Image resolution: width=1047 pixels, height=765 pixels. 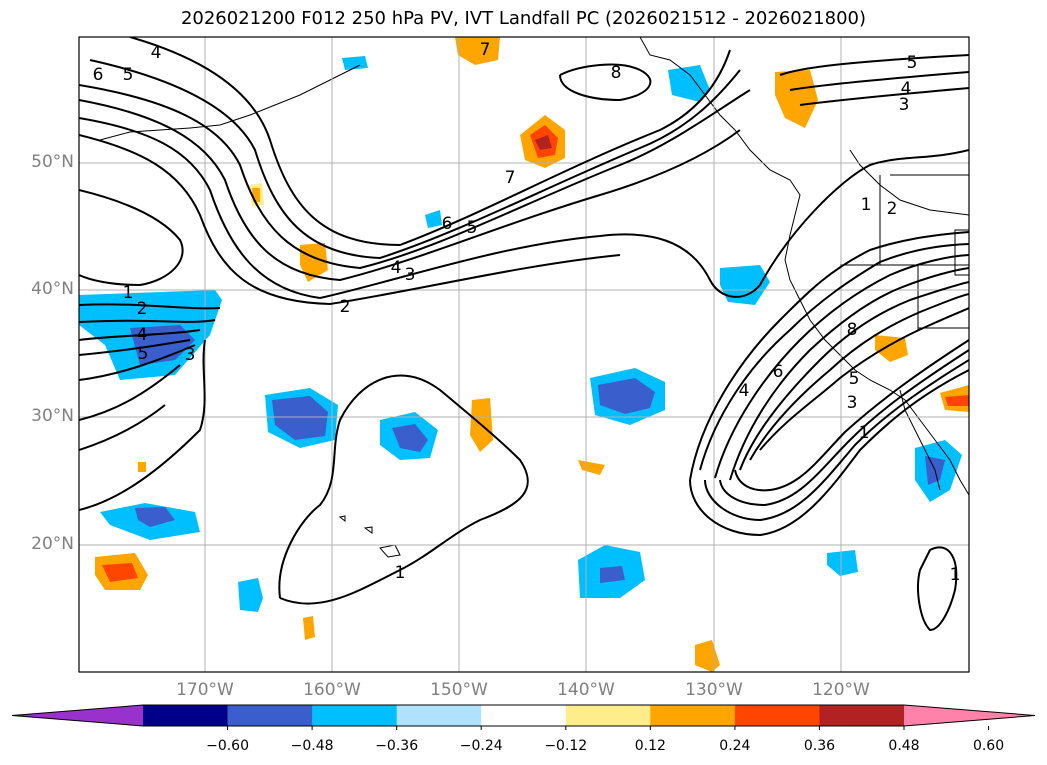 I want to click on colorbar-tick-label: 0.60, so click(x=988, y=746).